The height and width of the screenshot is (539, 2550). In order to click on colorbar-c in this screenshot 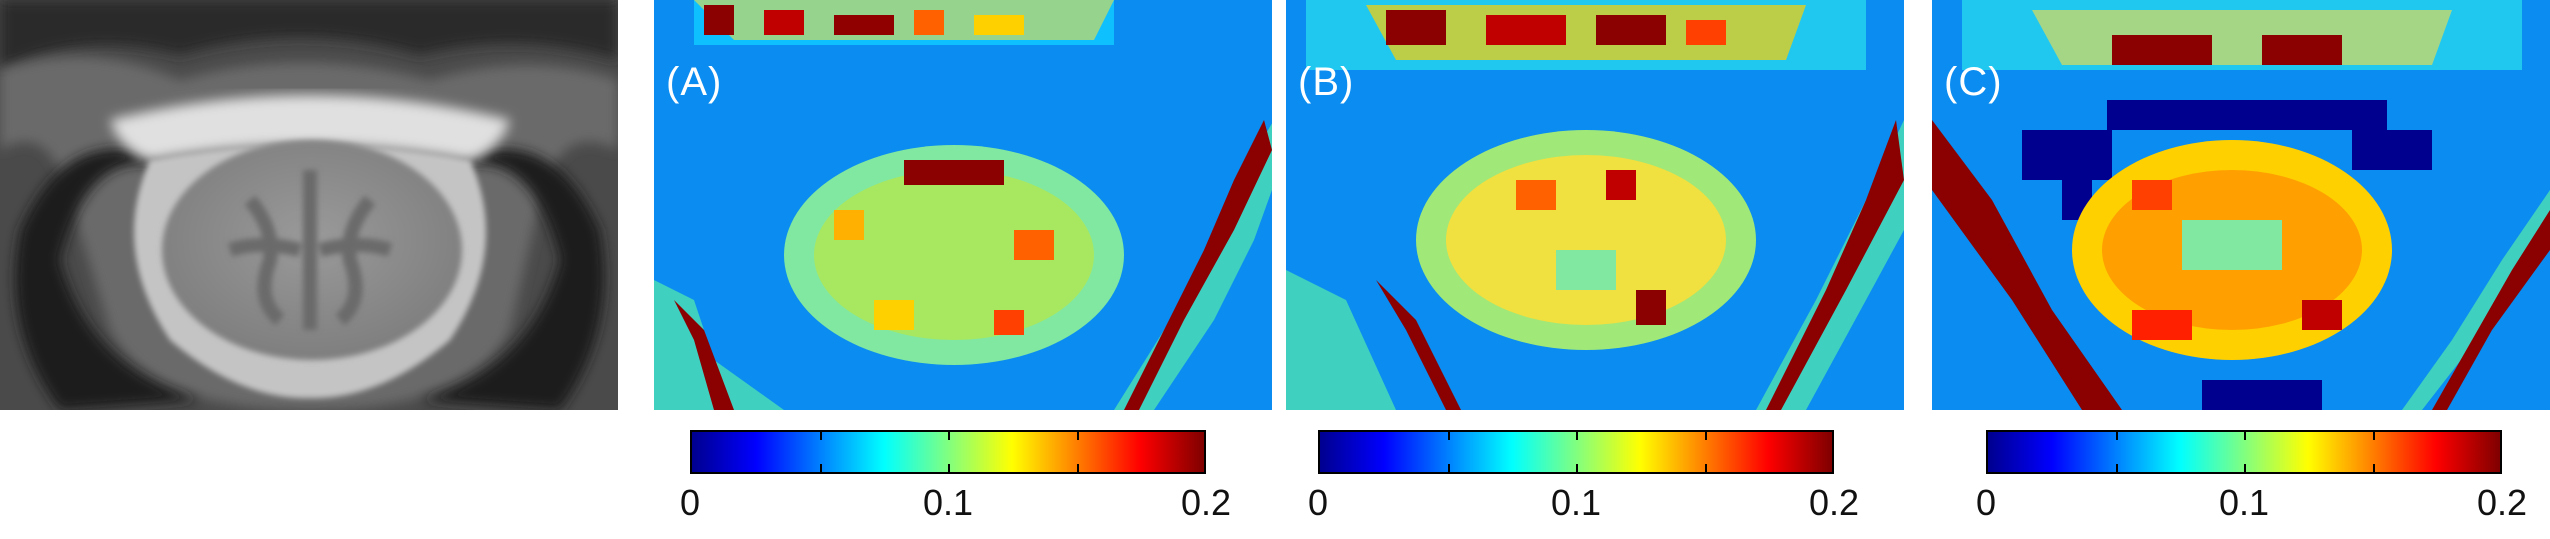, I will do `click(2244, 452)`.